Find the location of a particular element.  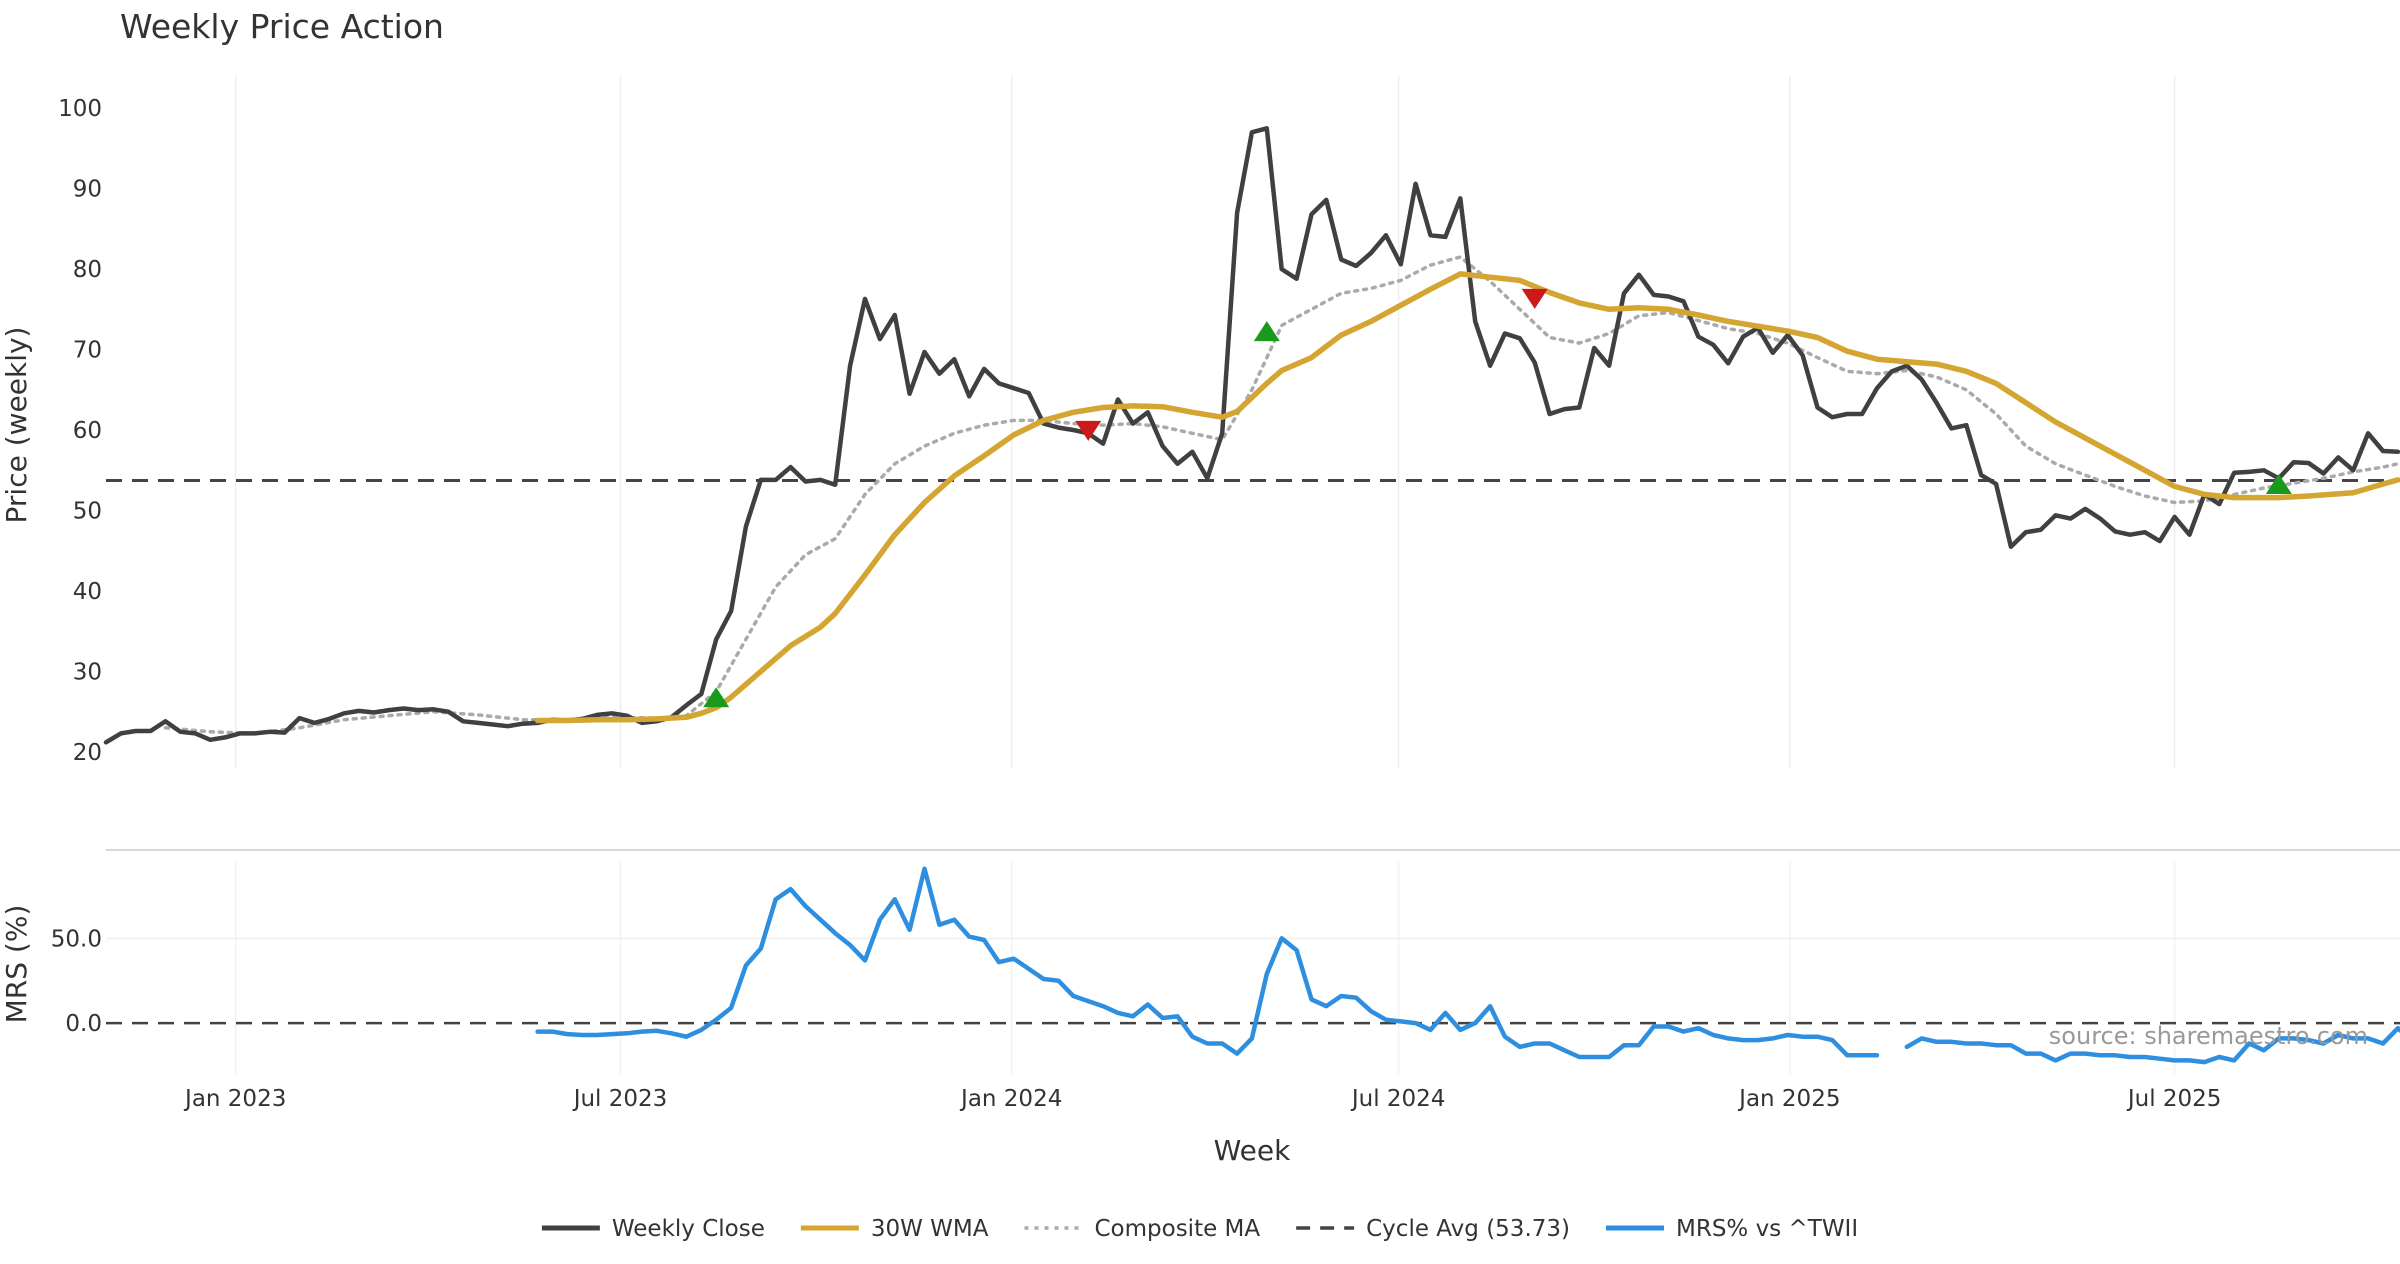

price-y-tick-label: 80 is located at coordinates (87, 270).